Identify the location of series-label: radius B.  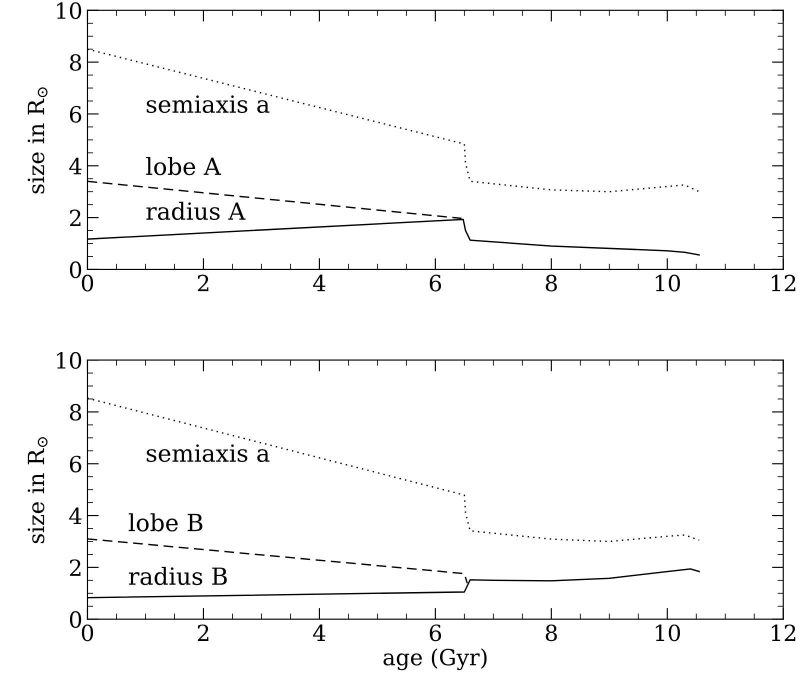
(177, 576).